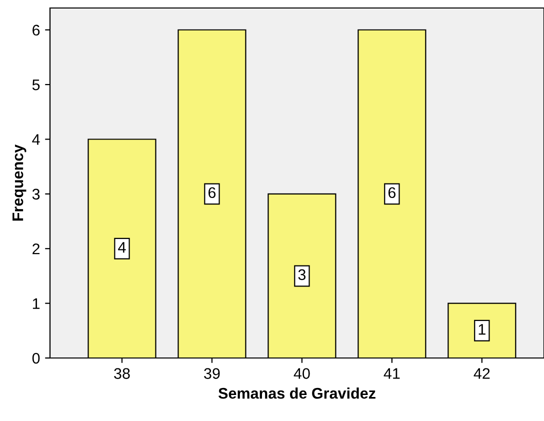 The height and width of the screenshot is (421, 544). Describe the element at coordinates (36, 358) in the screenshot. I see `y-tick-label: 0` at that location.